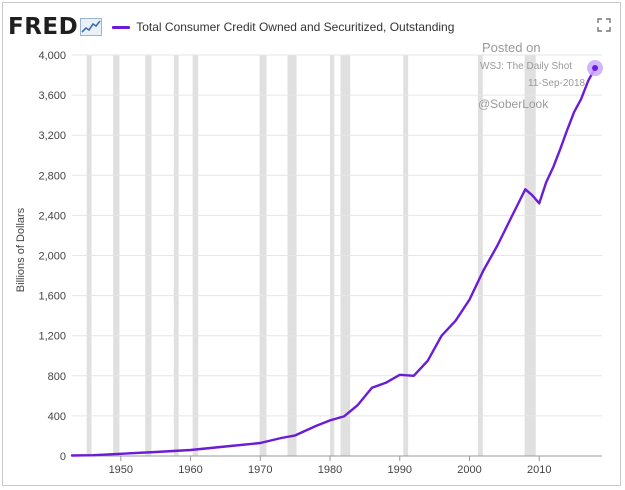 This screenshot has height=490, width=625. I want to click on watermark-date: 11-Sep-2018, so click(556, 83).